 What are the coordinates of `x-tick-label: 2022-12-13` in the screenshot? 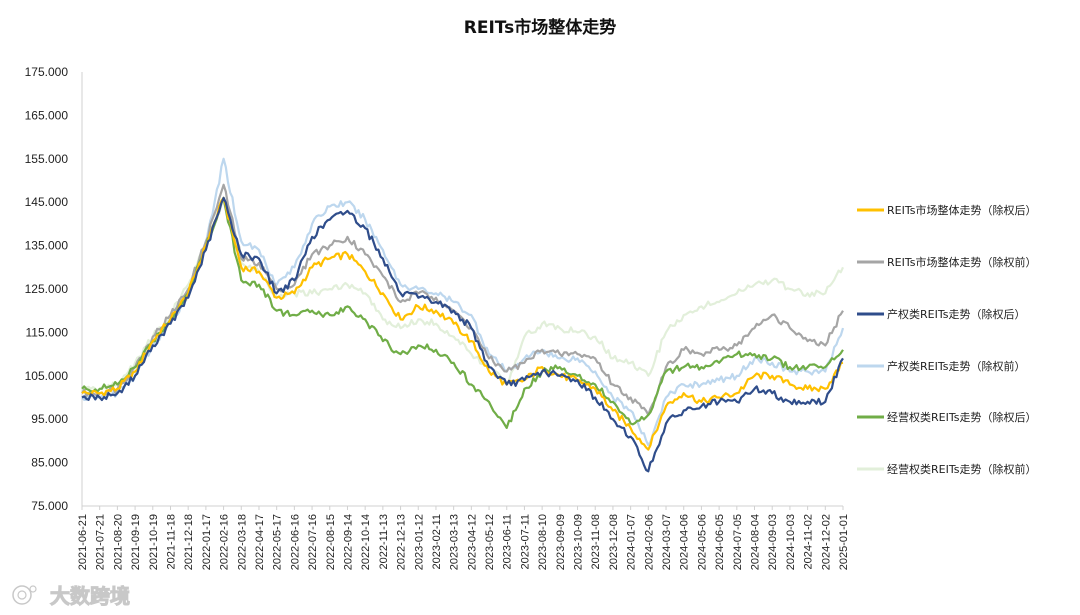 It's located at (402, 542).